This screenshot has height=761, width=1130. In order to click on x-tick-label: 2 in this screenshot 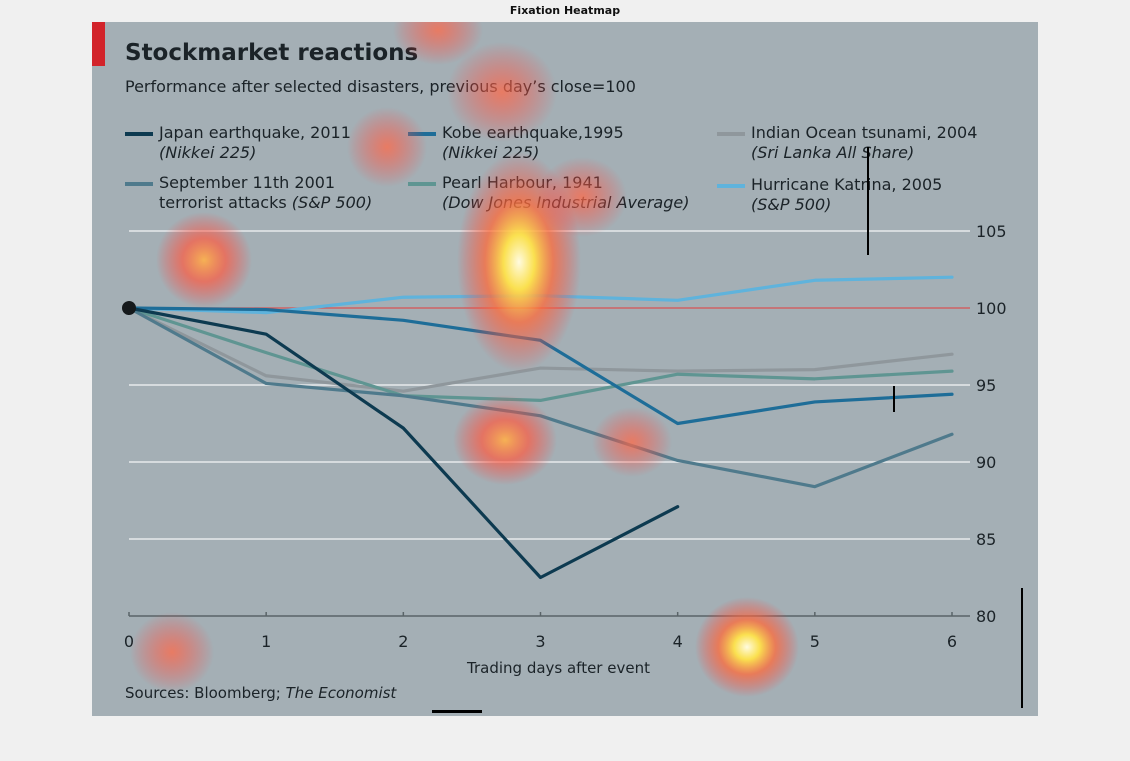, I will do `click(403, 641)`.